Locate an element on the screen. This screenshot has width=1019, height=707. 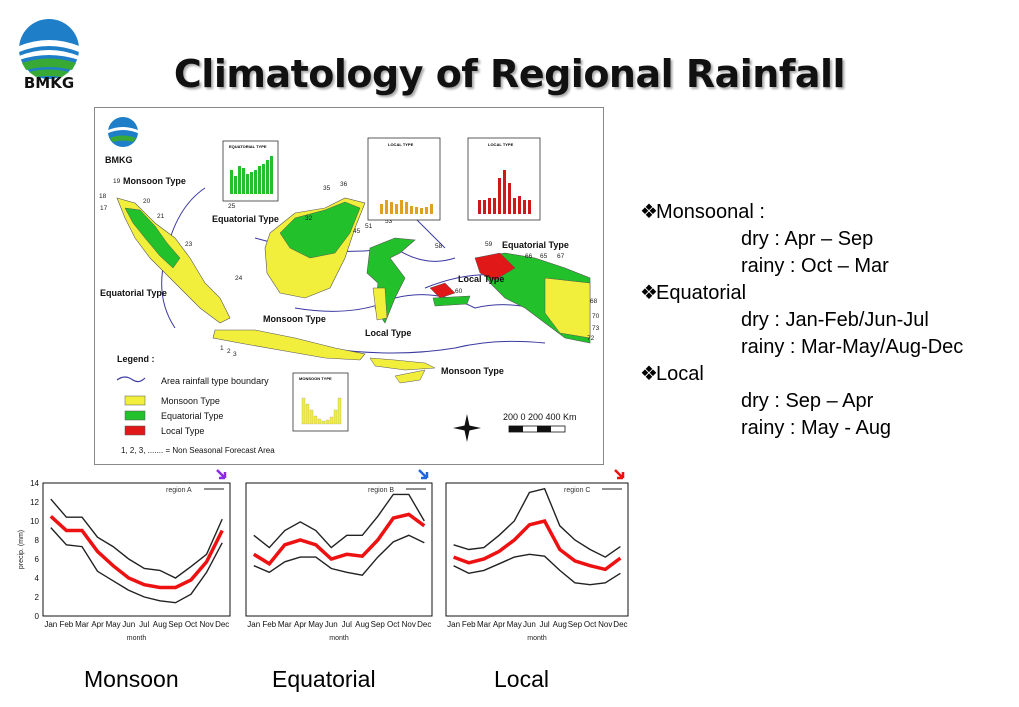
chart-1-xtick-8: Sep is located at coordinates (378, 624).